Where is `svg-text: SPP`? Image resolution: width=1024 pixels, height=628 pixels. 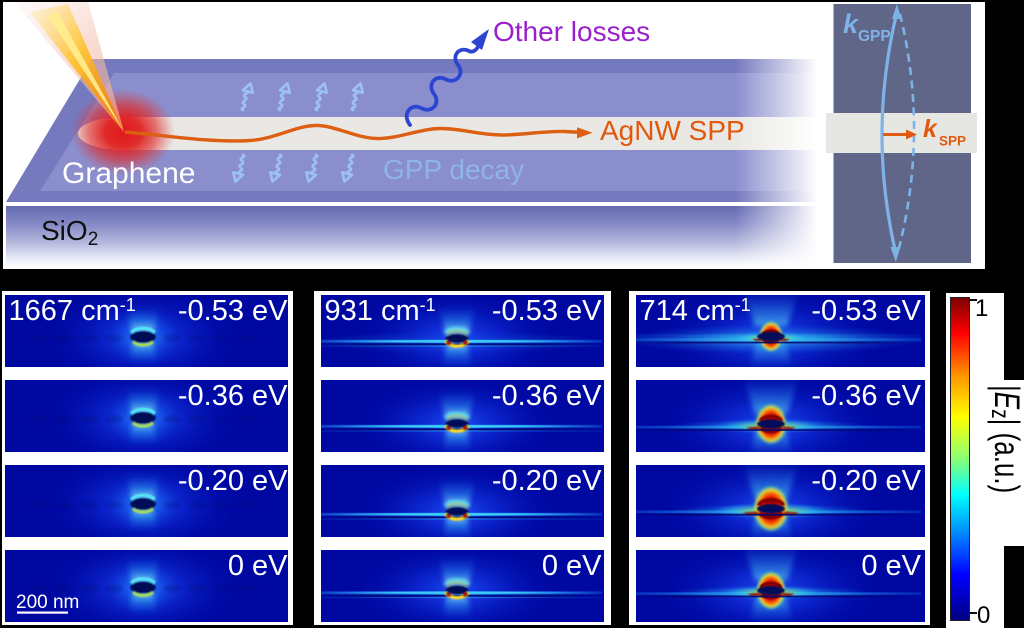
svg-text: SPP is located at coordinates (952, 141).